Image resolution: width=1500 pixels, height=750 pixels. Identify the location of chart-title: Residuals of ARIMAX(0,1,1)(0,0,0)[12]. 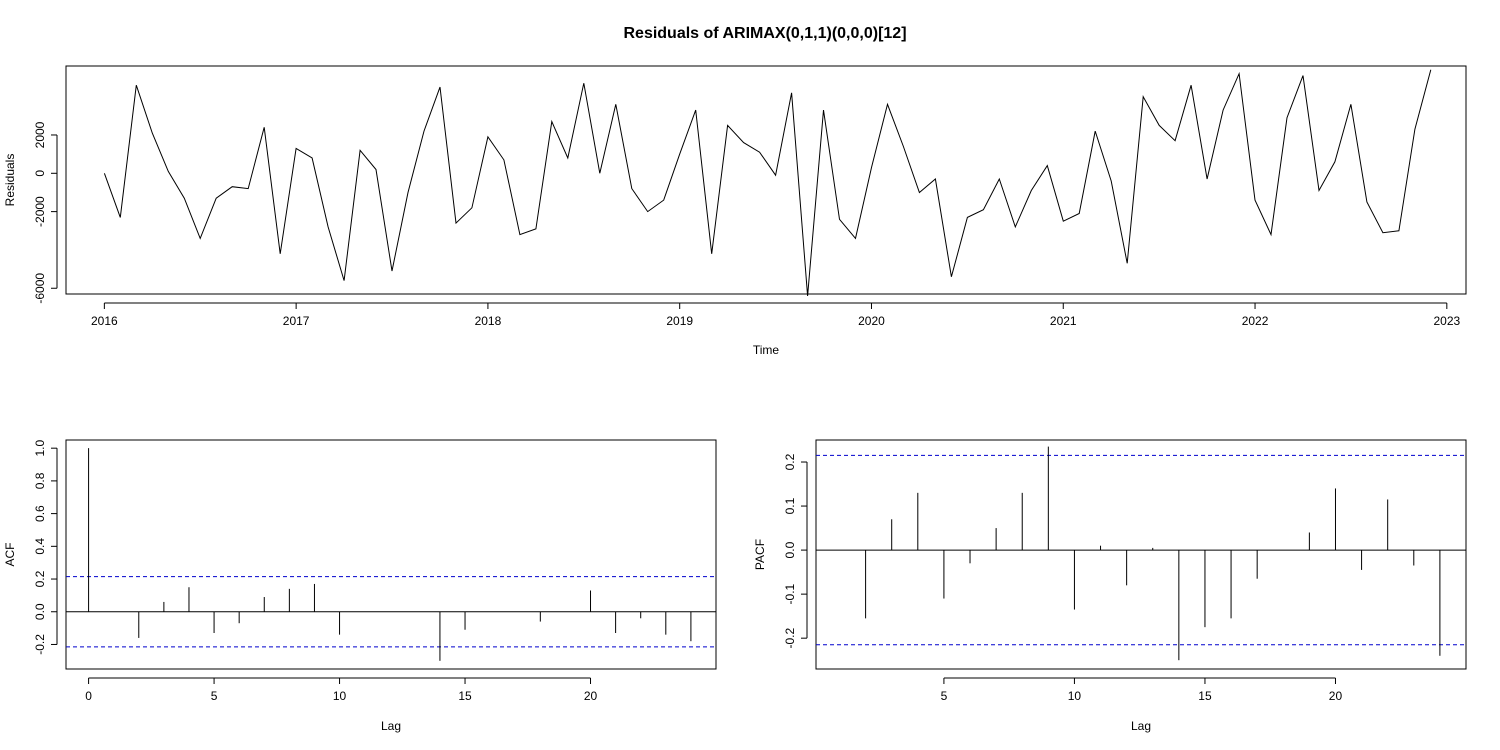
(764, 33).